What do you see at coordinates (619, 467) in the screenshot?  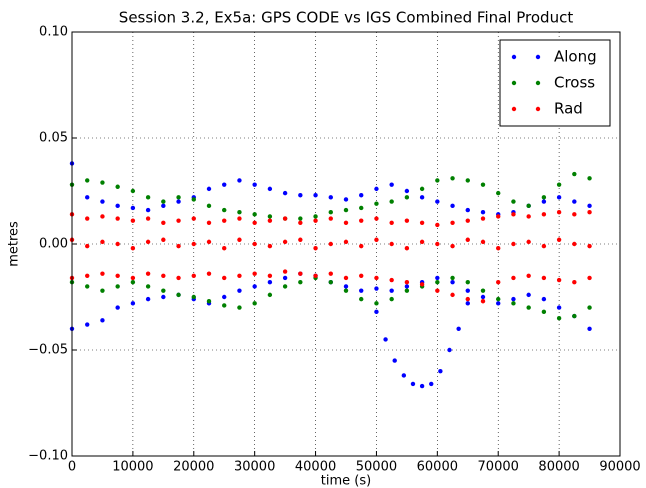 I see `x-tick-label: 90000` at bounding box center [619, 467].